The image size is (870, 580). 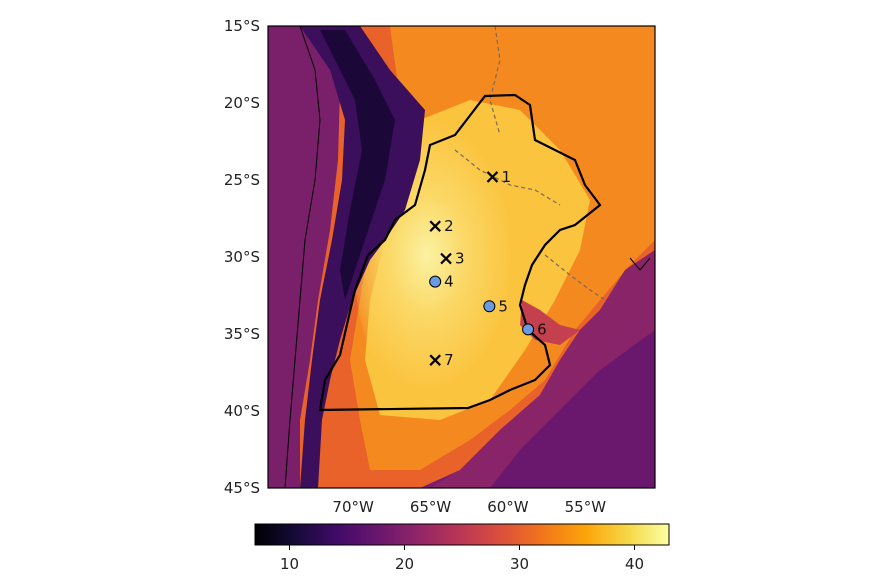 I want to click on colorbar, so click(x=462, y=534).